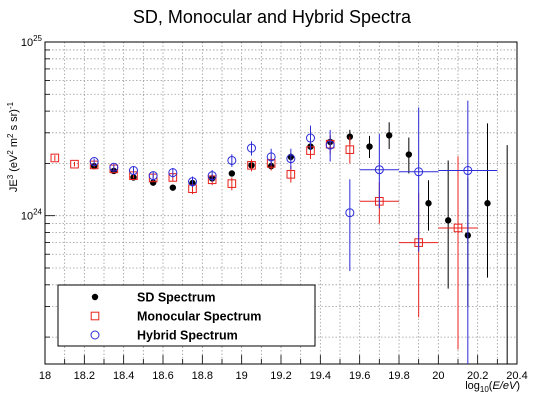 This screenshot has height=402, width=545. I want to click on legend-box, so click(186, 315).